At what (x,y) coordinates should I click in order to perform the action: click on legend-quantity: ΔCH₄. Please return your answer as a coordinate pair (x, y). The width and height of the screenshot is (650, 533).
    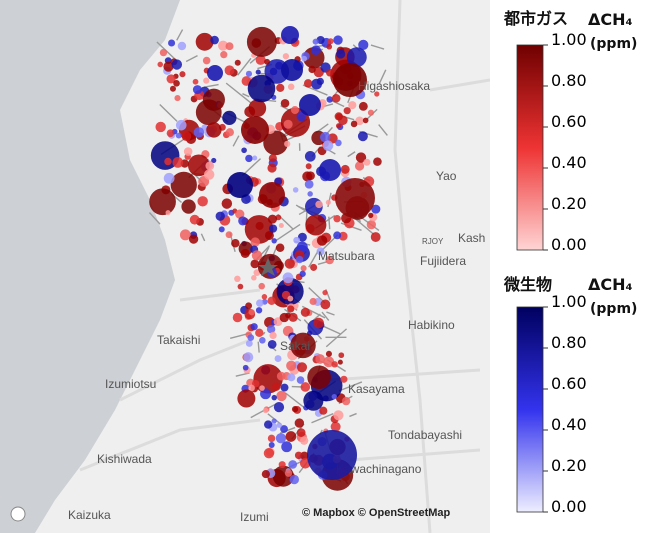
    Looking at the image, I should click on (610, 19).